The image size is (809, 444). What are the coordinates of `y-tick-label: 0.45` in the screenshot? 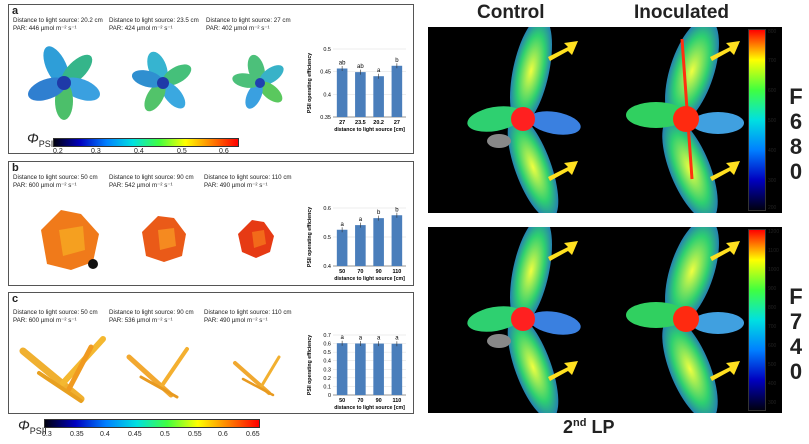 It's located at (325, 73).